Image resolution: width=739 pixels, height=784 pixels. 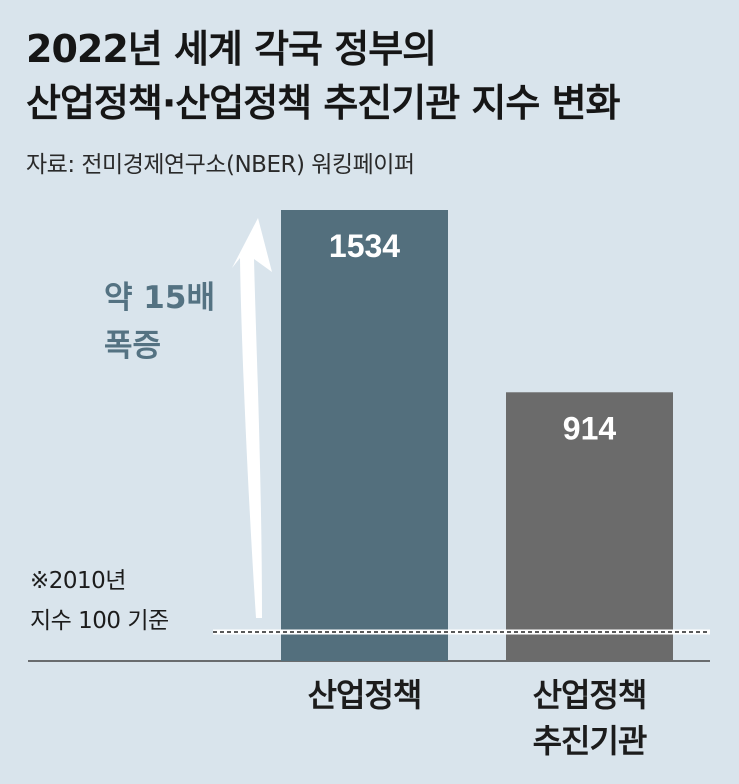 I want to click on bar-value-label-1: 1534, so click(x=364, y=246).